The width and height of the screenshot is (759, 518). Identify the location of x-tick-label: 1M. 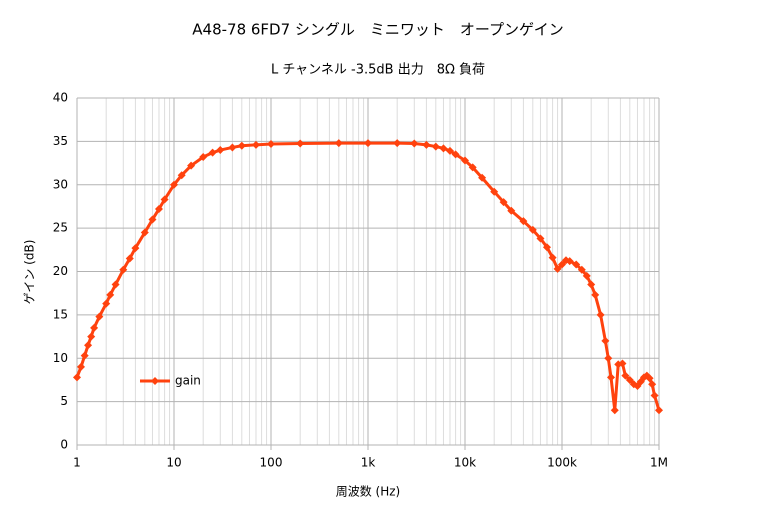
(659, 463).